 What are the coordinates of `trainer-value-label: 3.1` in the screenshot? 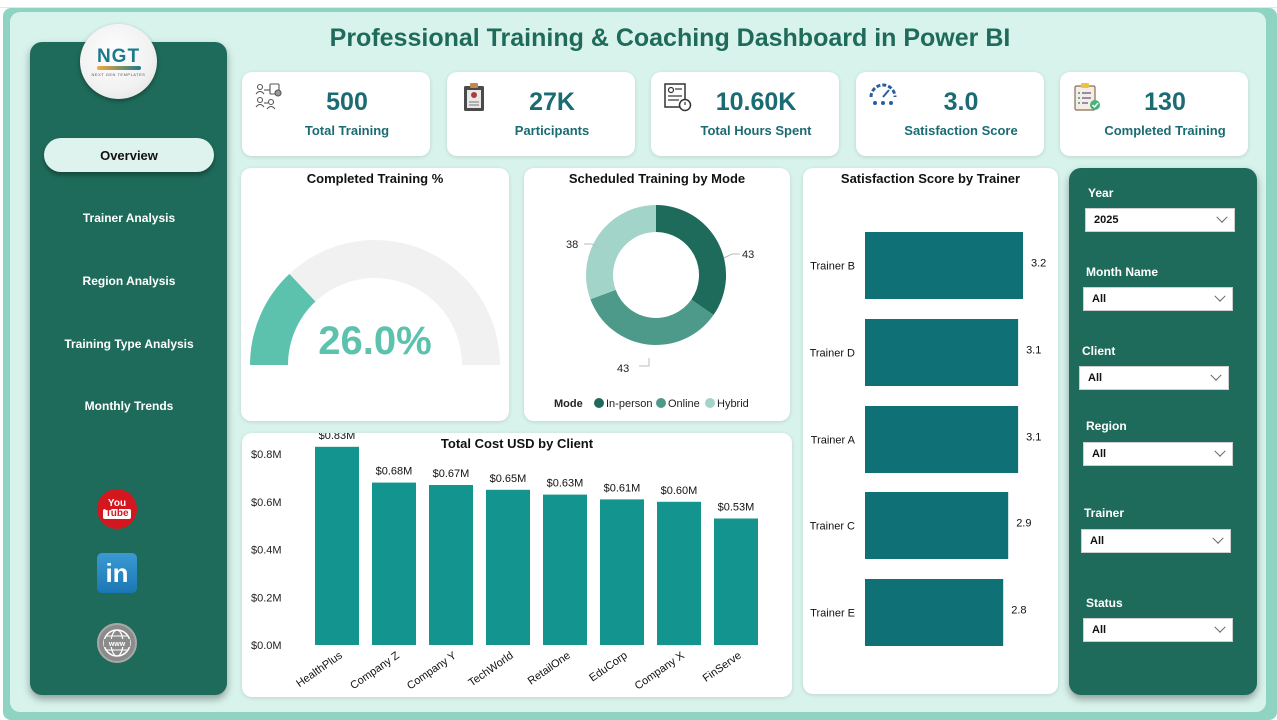 It's located at (1033, 351).